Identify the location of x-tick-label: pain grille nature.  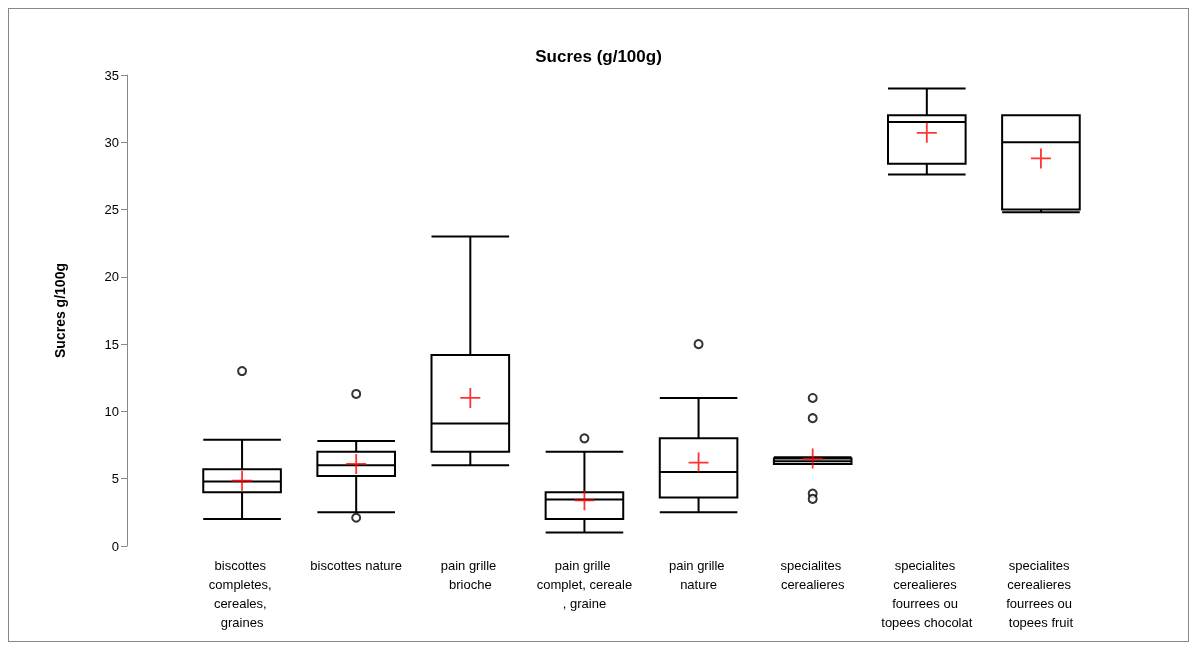
(698, 575).